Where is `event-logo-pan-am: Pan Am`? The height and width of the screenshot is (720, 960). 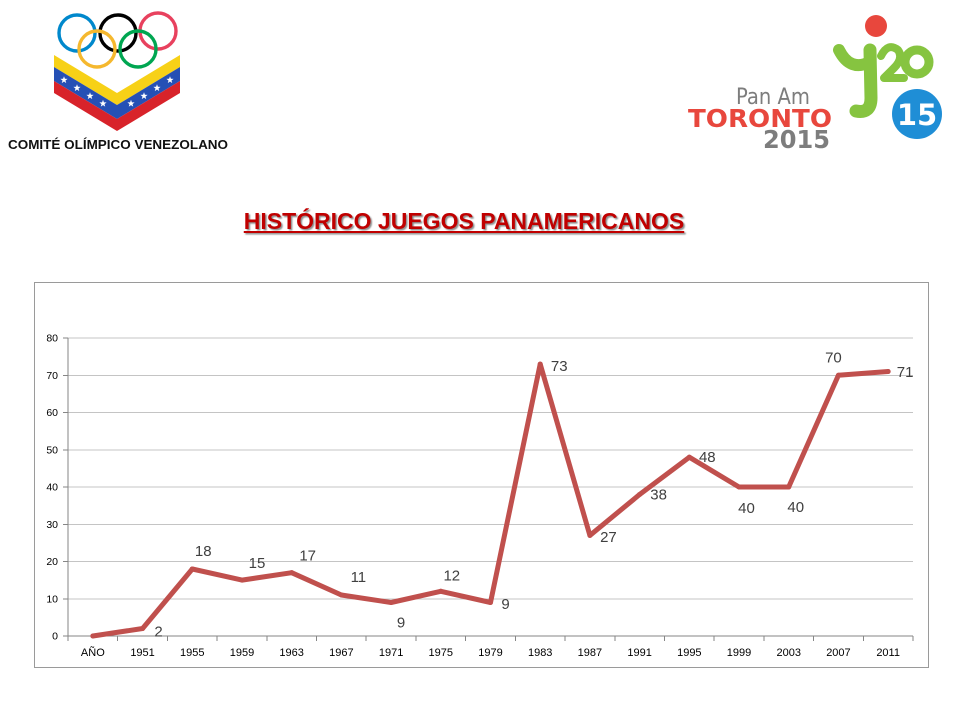 event-logo-pan-am: Pan Am is located at coordinates (773, 97).